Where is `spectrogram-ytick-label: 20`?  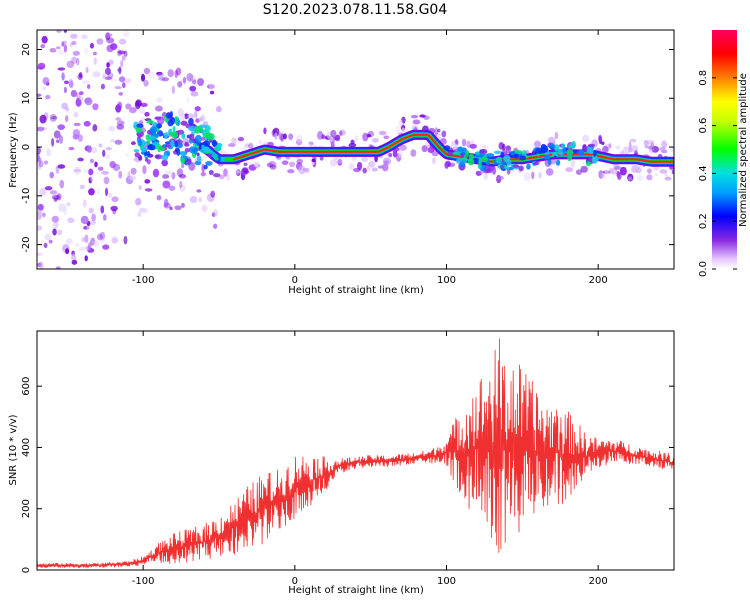
spectrogram-ytick-label: 20 is located at coordinates (26, 49).